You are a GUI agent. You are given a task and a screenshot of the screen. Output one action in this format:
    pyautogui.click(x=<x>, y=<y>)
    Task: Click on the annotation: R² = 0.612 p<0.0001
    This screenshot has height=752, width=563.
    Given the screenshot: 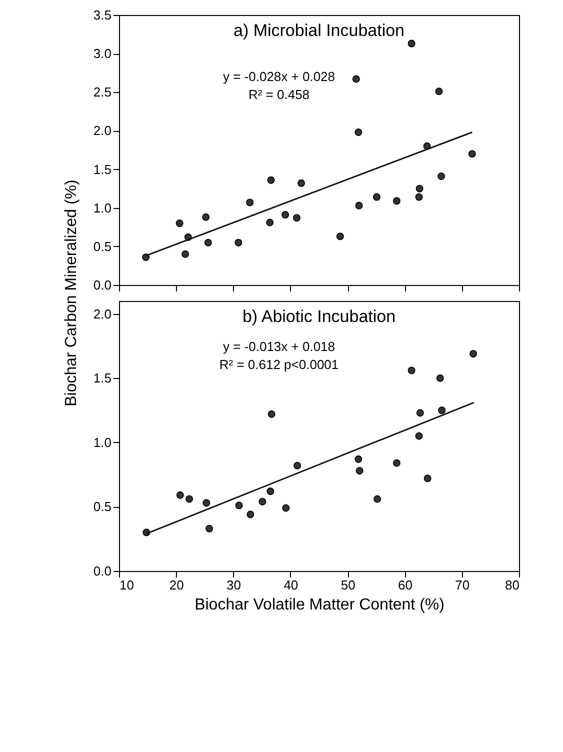 What is the action you would take?
    pyautogui.click(x=279, y=364)
    